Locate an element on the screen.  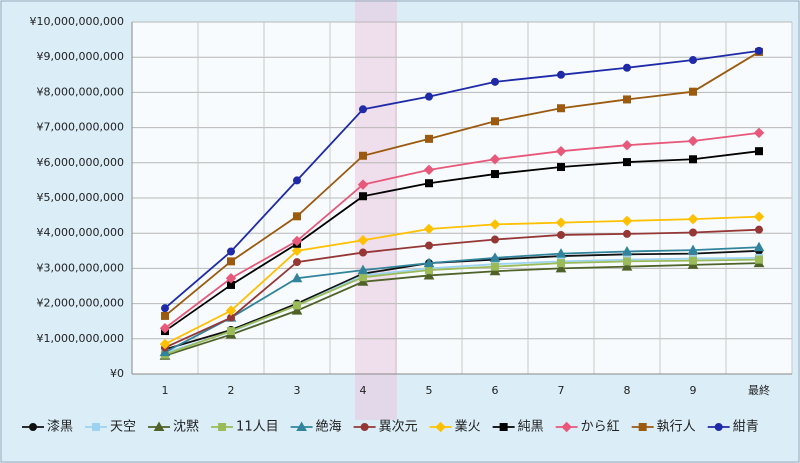
legend-label: 紺青 is located at coordinates (746, 427).